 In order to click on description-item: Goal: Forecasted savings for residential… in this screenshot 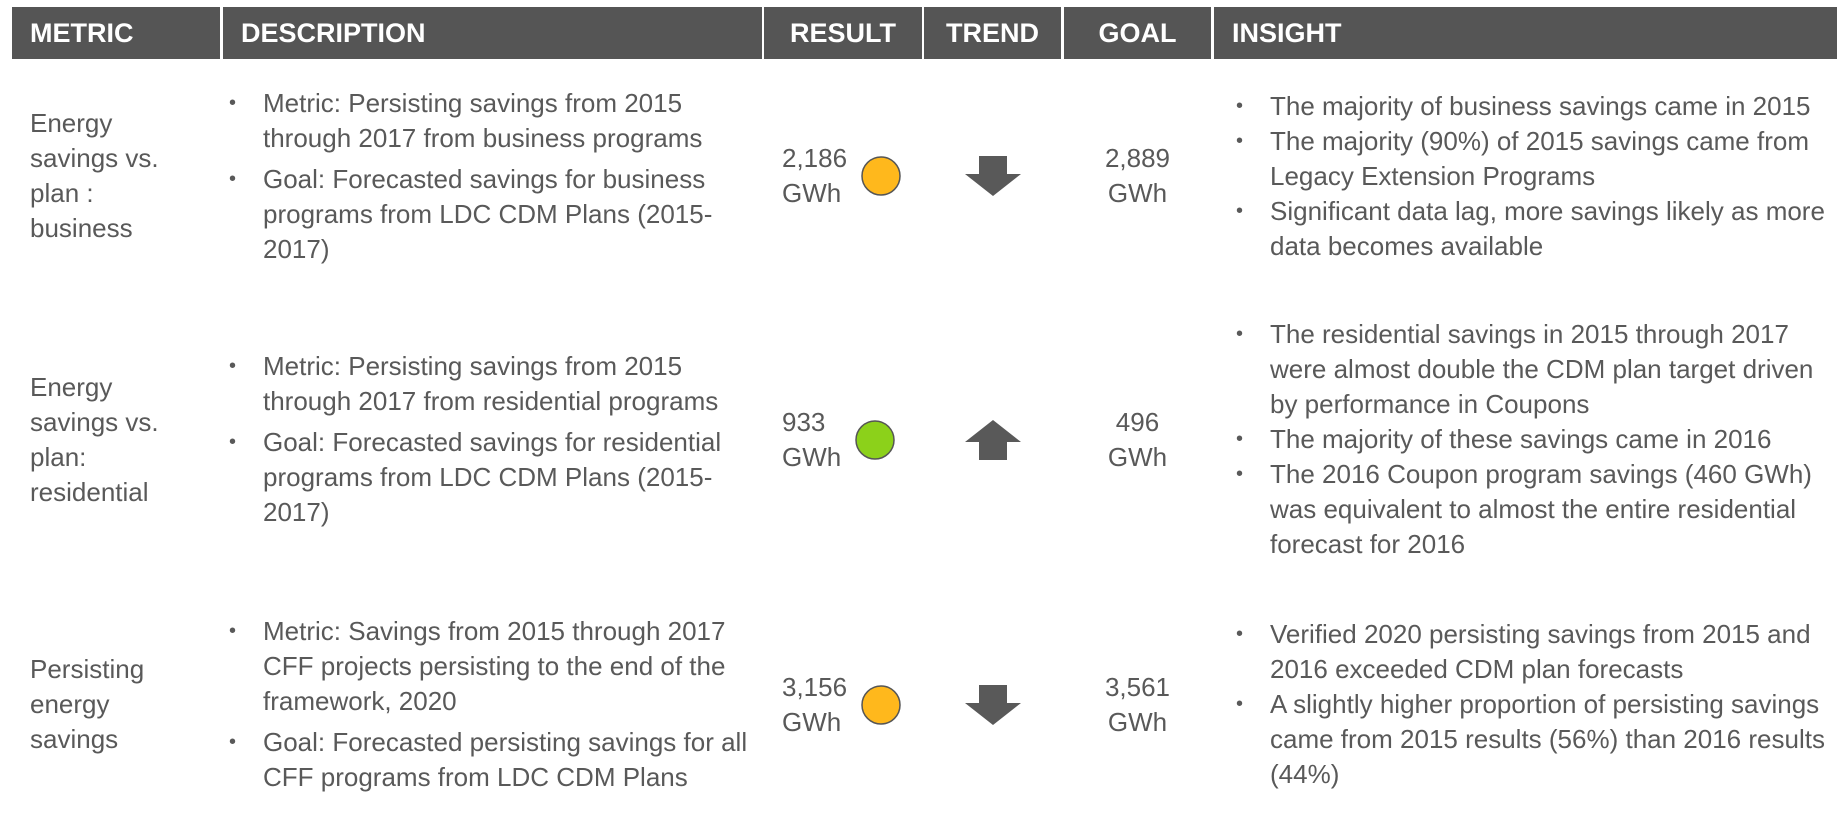, I will do `click(490, 477)`.